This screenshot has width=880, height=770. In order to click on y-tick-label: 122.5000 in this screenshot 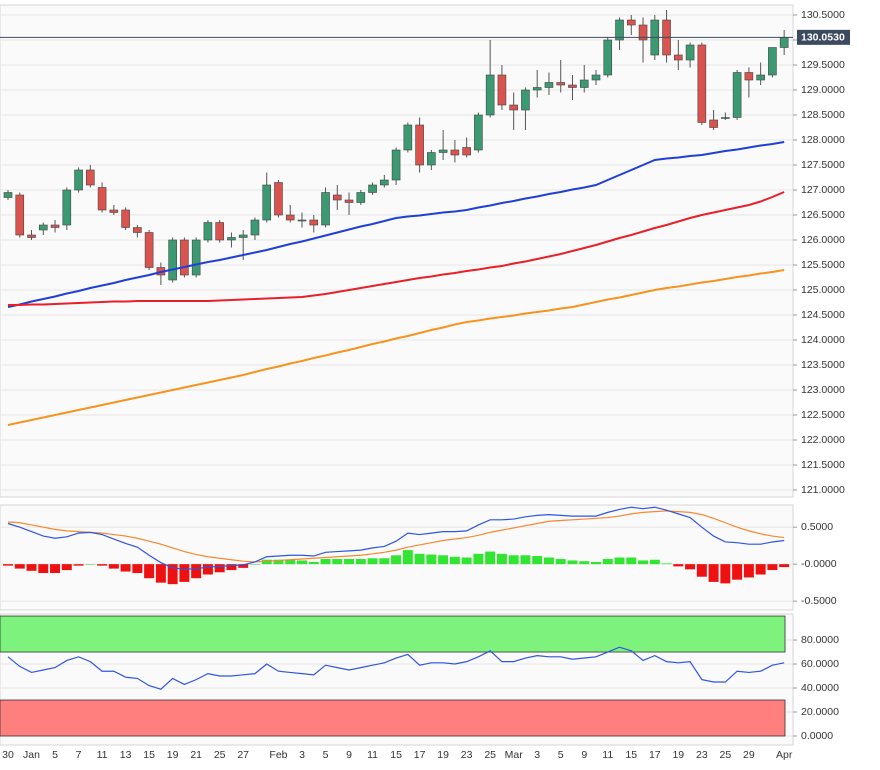, I will do `click(823, 415)`.